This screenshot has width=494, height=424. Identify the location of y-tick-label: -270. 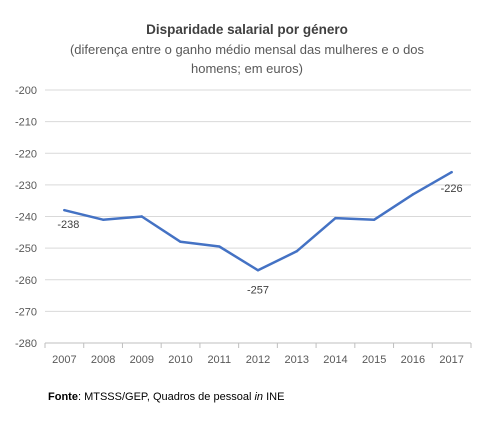
(26, 312).